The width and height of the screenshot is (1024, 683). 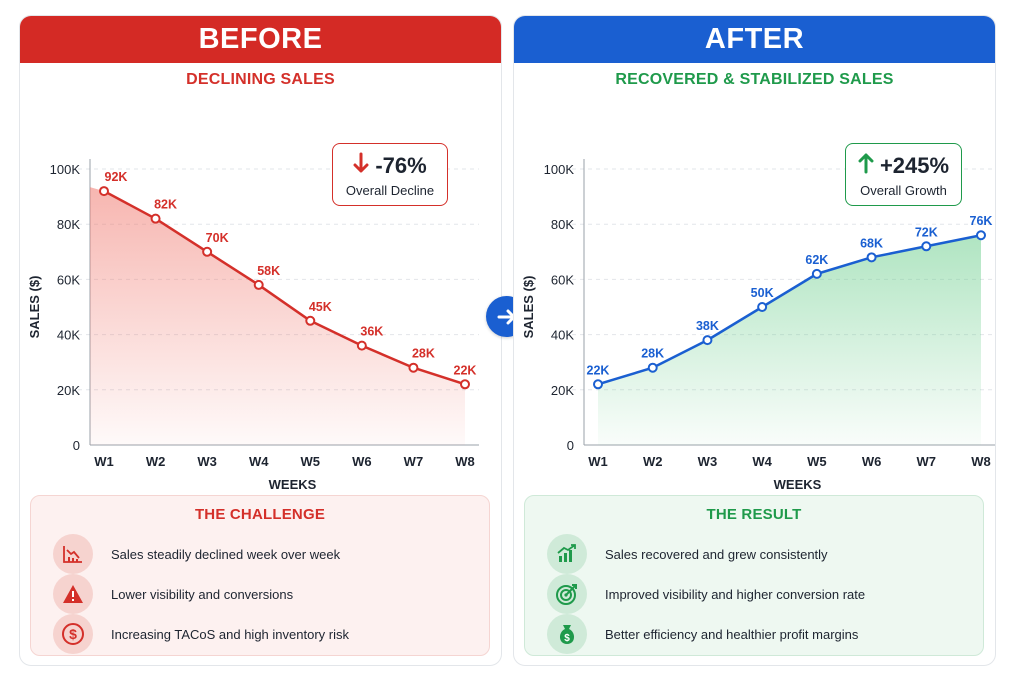 I want to click on decline-badge: -76% Overall Decline, so click(x=390, y=174).